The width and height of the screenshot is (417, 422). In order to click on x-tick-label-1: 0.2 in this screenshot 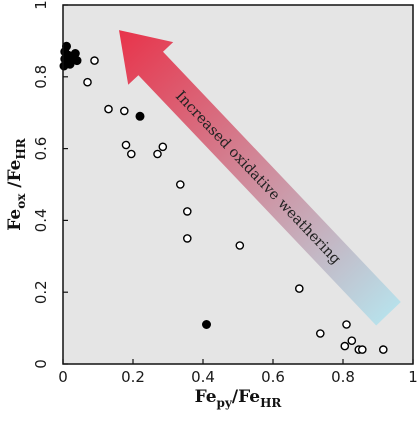, I will do `click(133, 377)`.